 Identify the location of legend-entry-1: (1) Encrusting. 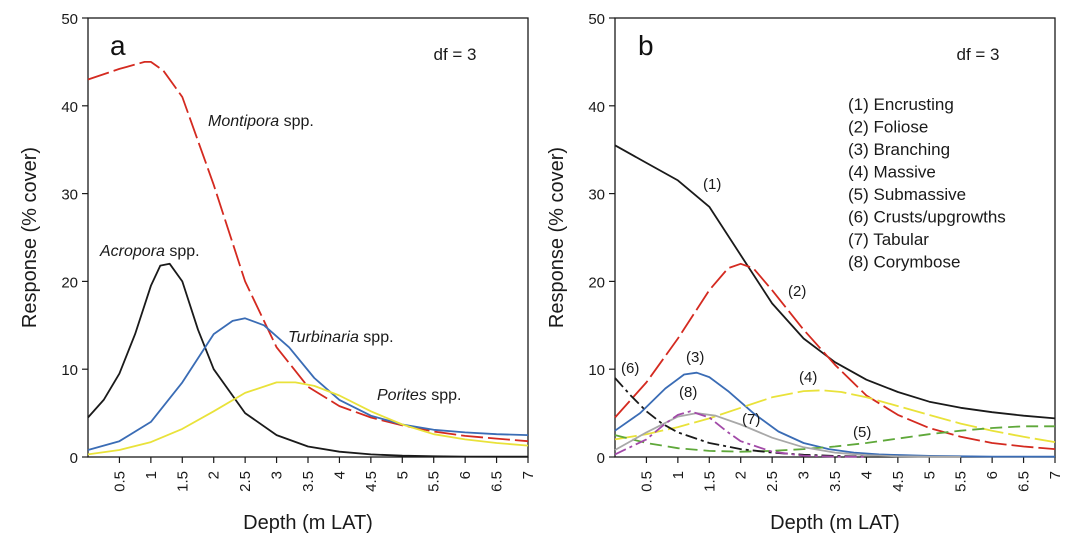
(901, 104).